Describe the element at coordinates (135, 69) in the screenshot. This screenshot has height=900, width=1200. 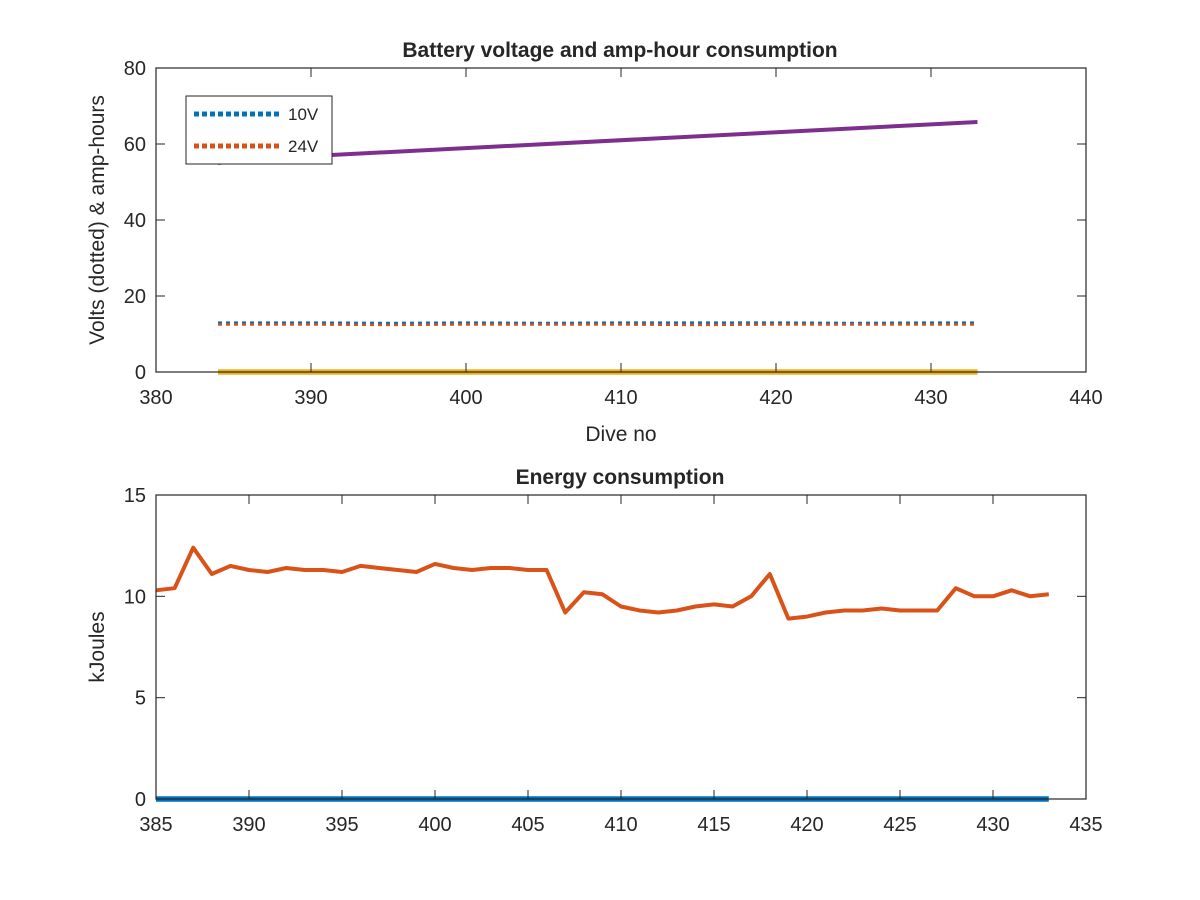
I see `y-tick-label: 80` at that location.